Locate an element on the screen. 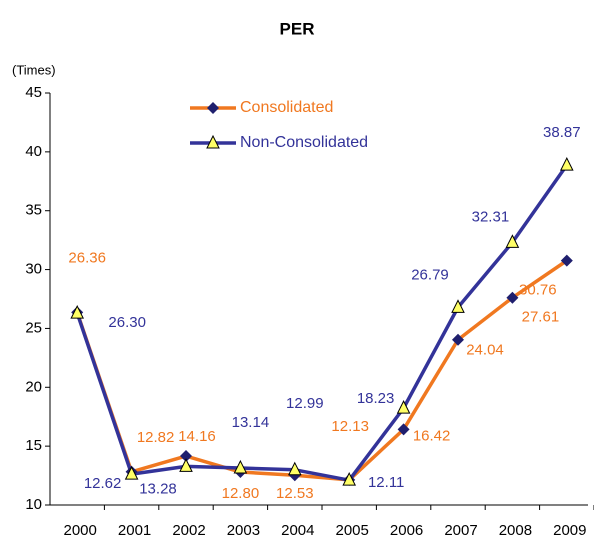 Image resolution: width=594 pixels, height=547 pixels. data-label: 12.80 is located at coordinates (241, 493).